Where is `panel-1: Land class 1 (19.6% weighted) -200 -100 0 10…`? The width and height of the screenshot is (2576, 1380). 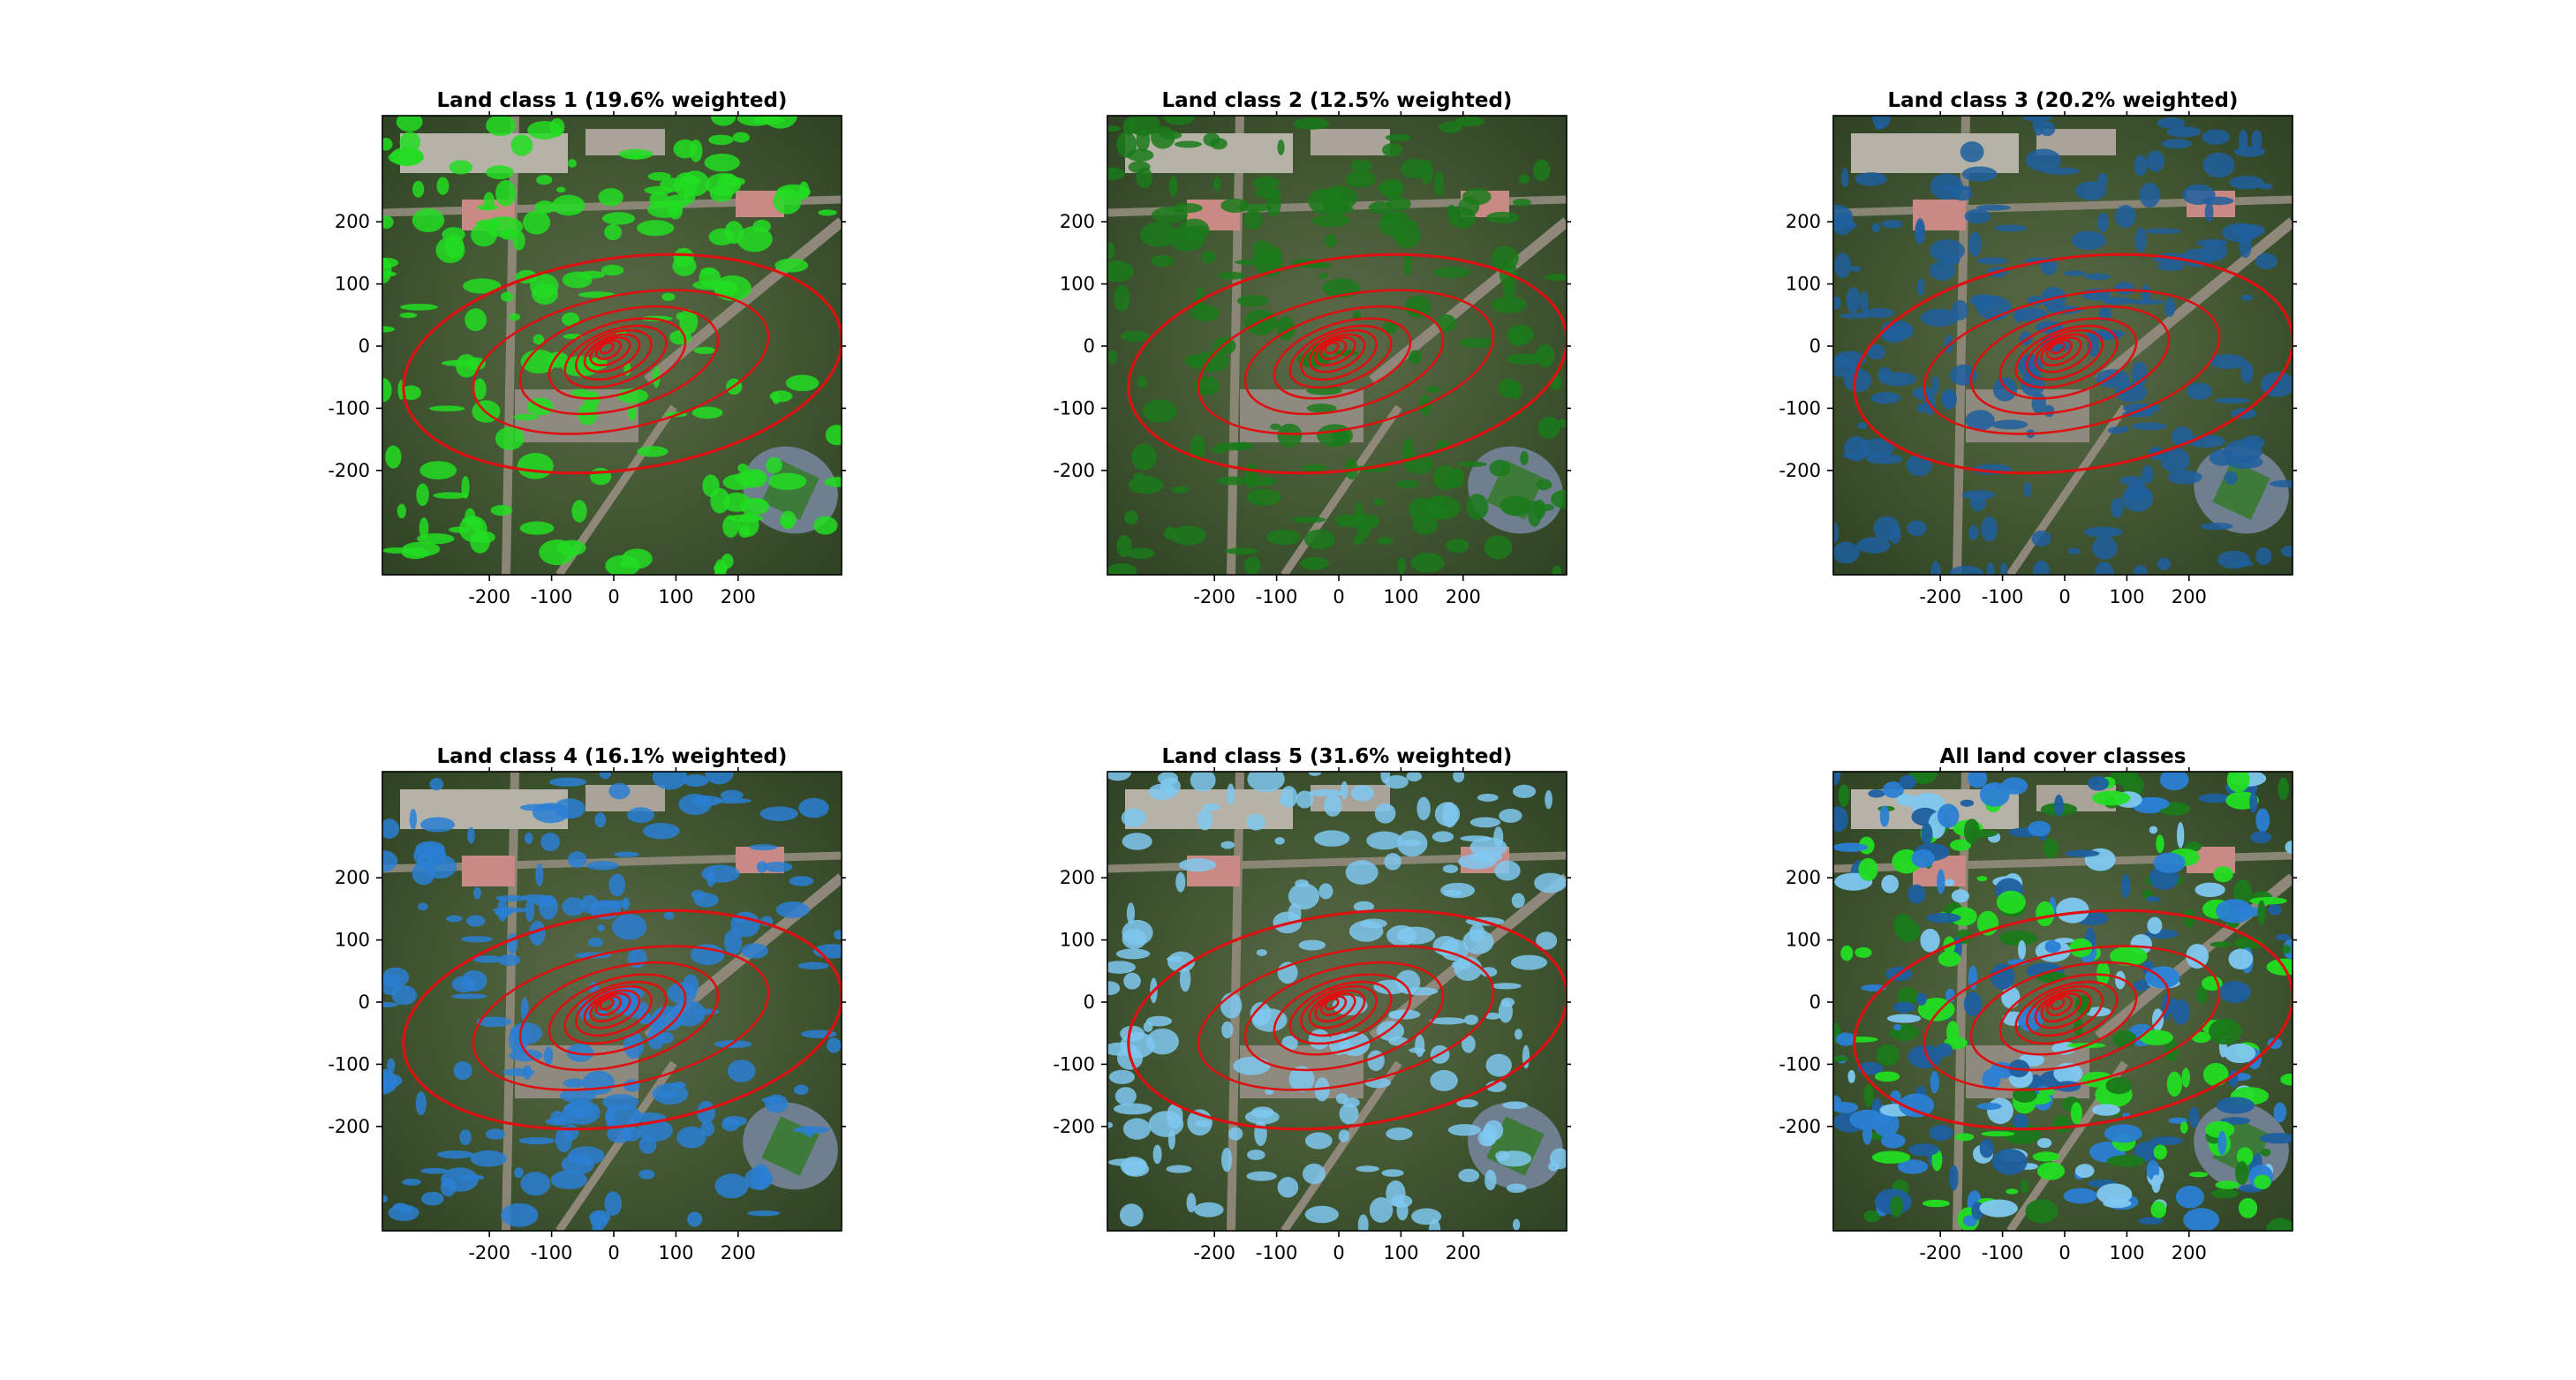
panel-1: Land class 1 (19.6% weighted) -200 -100 0 10… is located at coordinates (587, 348).